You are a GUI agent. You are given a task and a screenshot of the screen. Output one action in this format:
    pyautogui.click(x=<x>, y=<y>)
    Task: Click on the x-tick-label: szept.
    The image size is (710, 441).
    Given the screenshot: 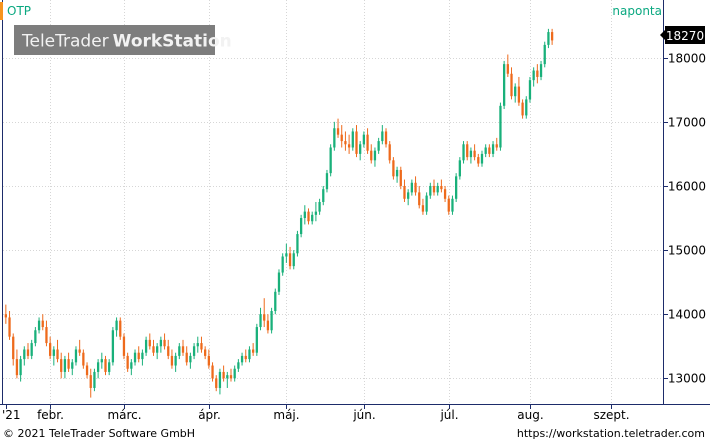 What is the action you would take?
    pyautogui.click(x=611, y=415)
    